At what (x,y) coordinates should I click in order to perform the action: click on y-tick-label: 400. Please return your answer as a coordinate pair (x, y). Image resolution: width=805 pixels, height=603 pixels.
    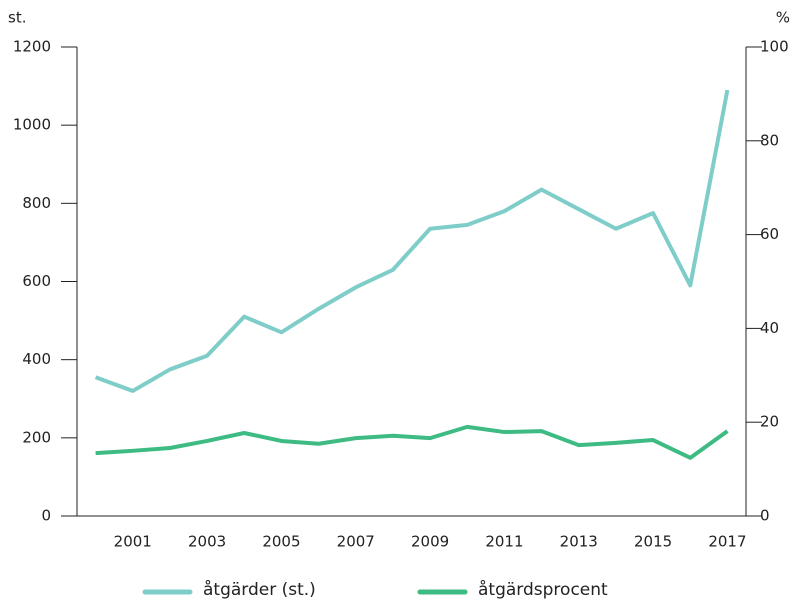
    Looking at the image, I should click on (36, 359).